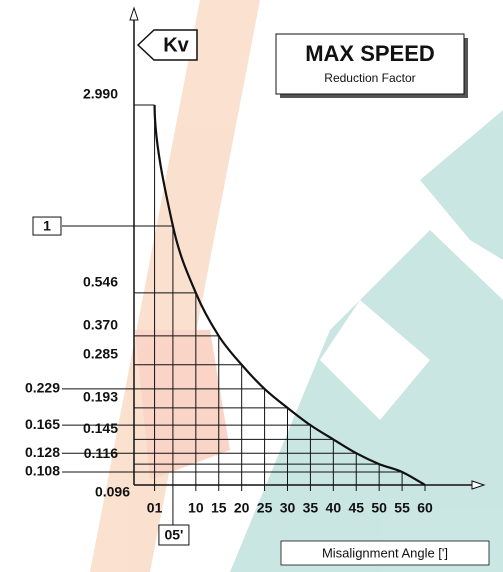 The width and height of the screenshot is (503, 572). What do you see at coordinates (100, 325) in the screenshot?
I see `y-tick-label: 0.370` at bounding box center [100, 325].